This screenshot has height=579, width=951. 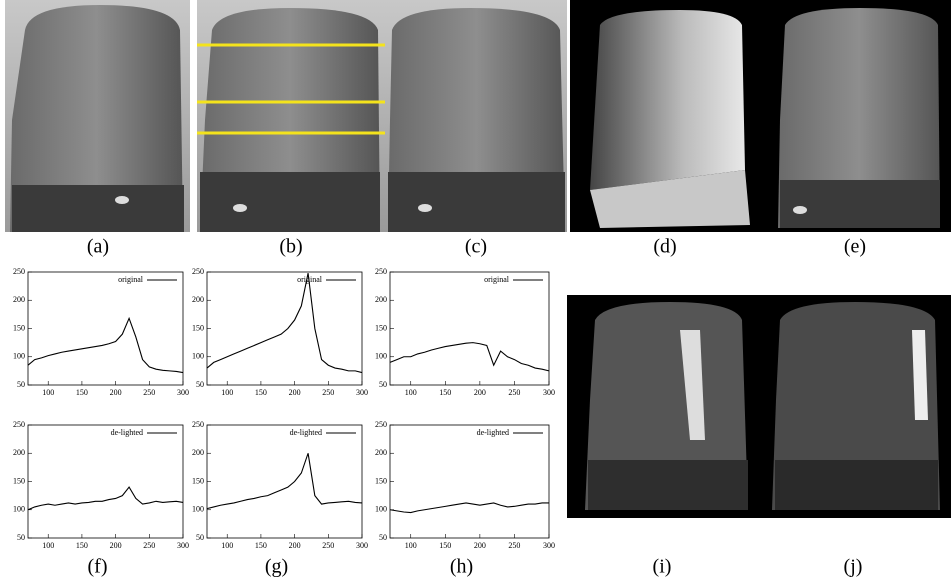 What do you see at coordinates (276, 567) in the screenshot?
I see `caption: (g)` at bounding box center [276, 567].